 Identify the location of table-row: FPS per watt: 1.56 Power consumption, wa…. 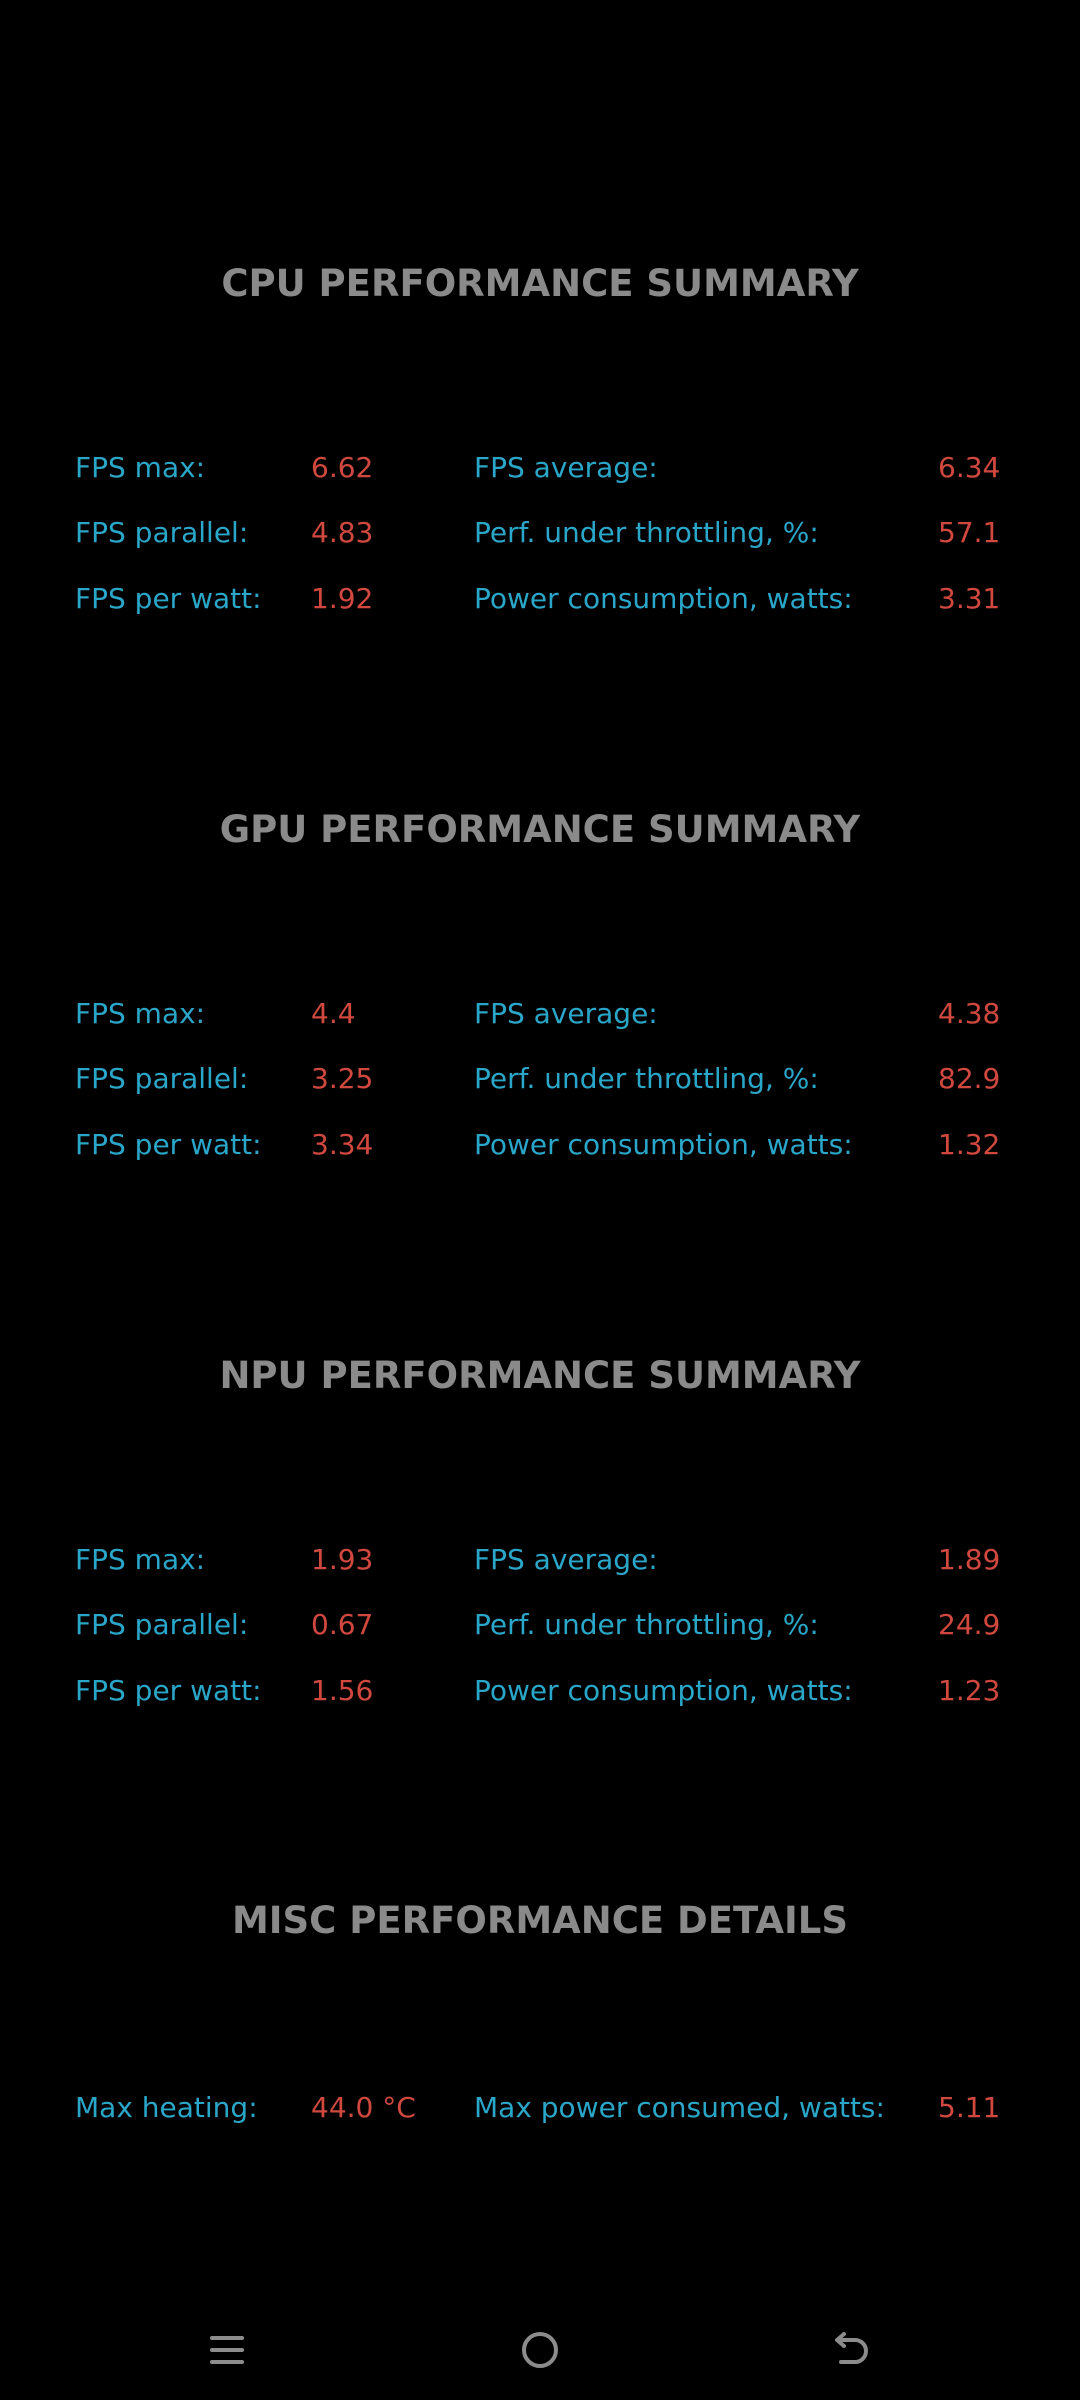
(540, 1691).